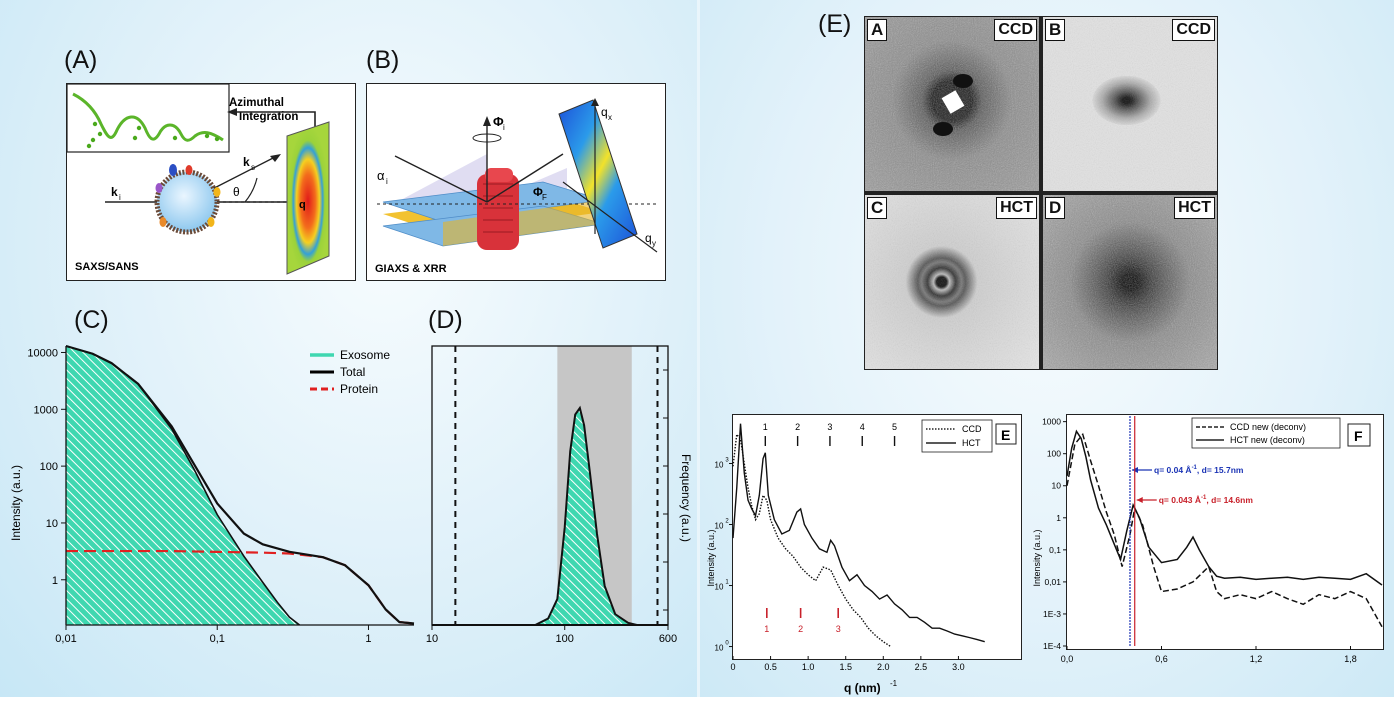 The image size is (1394, 703). I want to click on chart-d: 10 100 600 Frequency (a.u.), so click(559, 495).